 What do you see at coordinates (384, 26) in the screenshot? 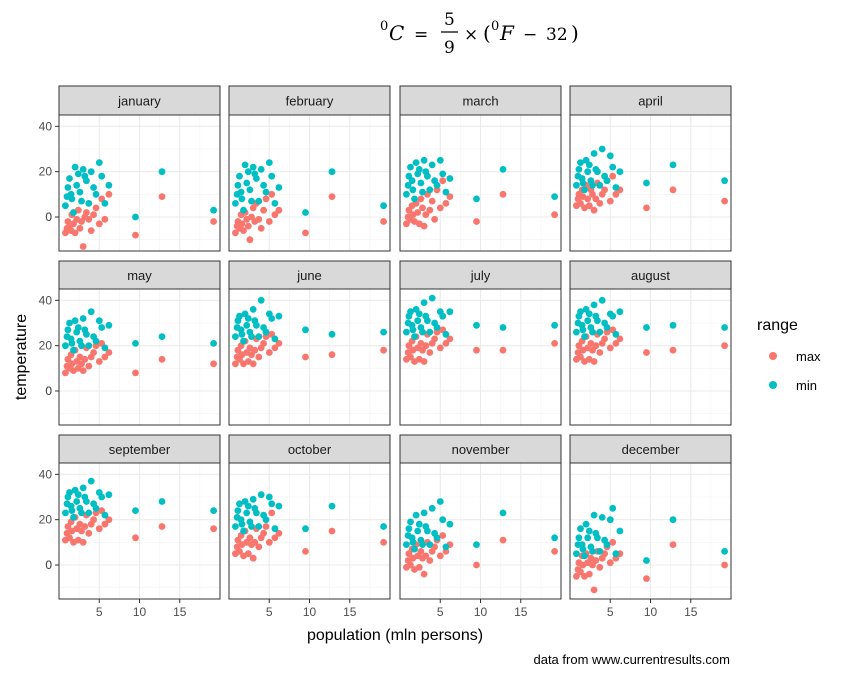
I see `title-lhs-superscript: 0` at bounding box center [384, 26].